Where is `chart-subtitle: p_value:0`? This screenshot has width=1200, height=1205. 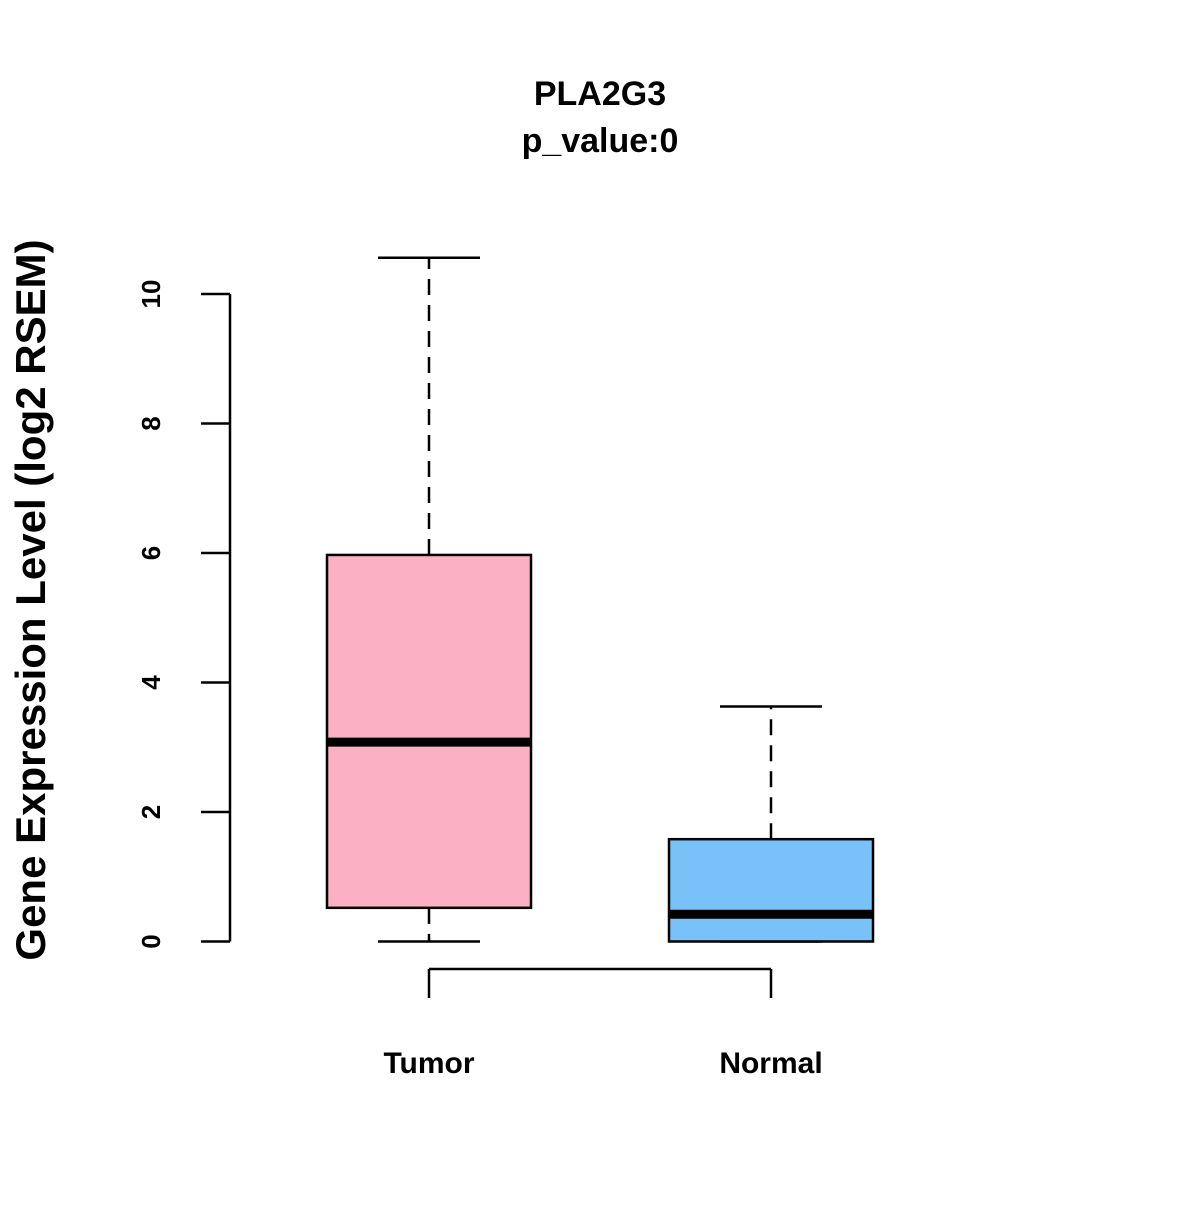
chart-subtitle: p_value:0 is located at coordinates (600, 141).